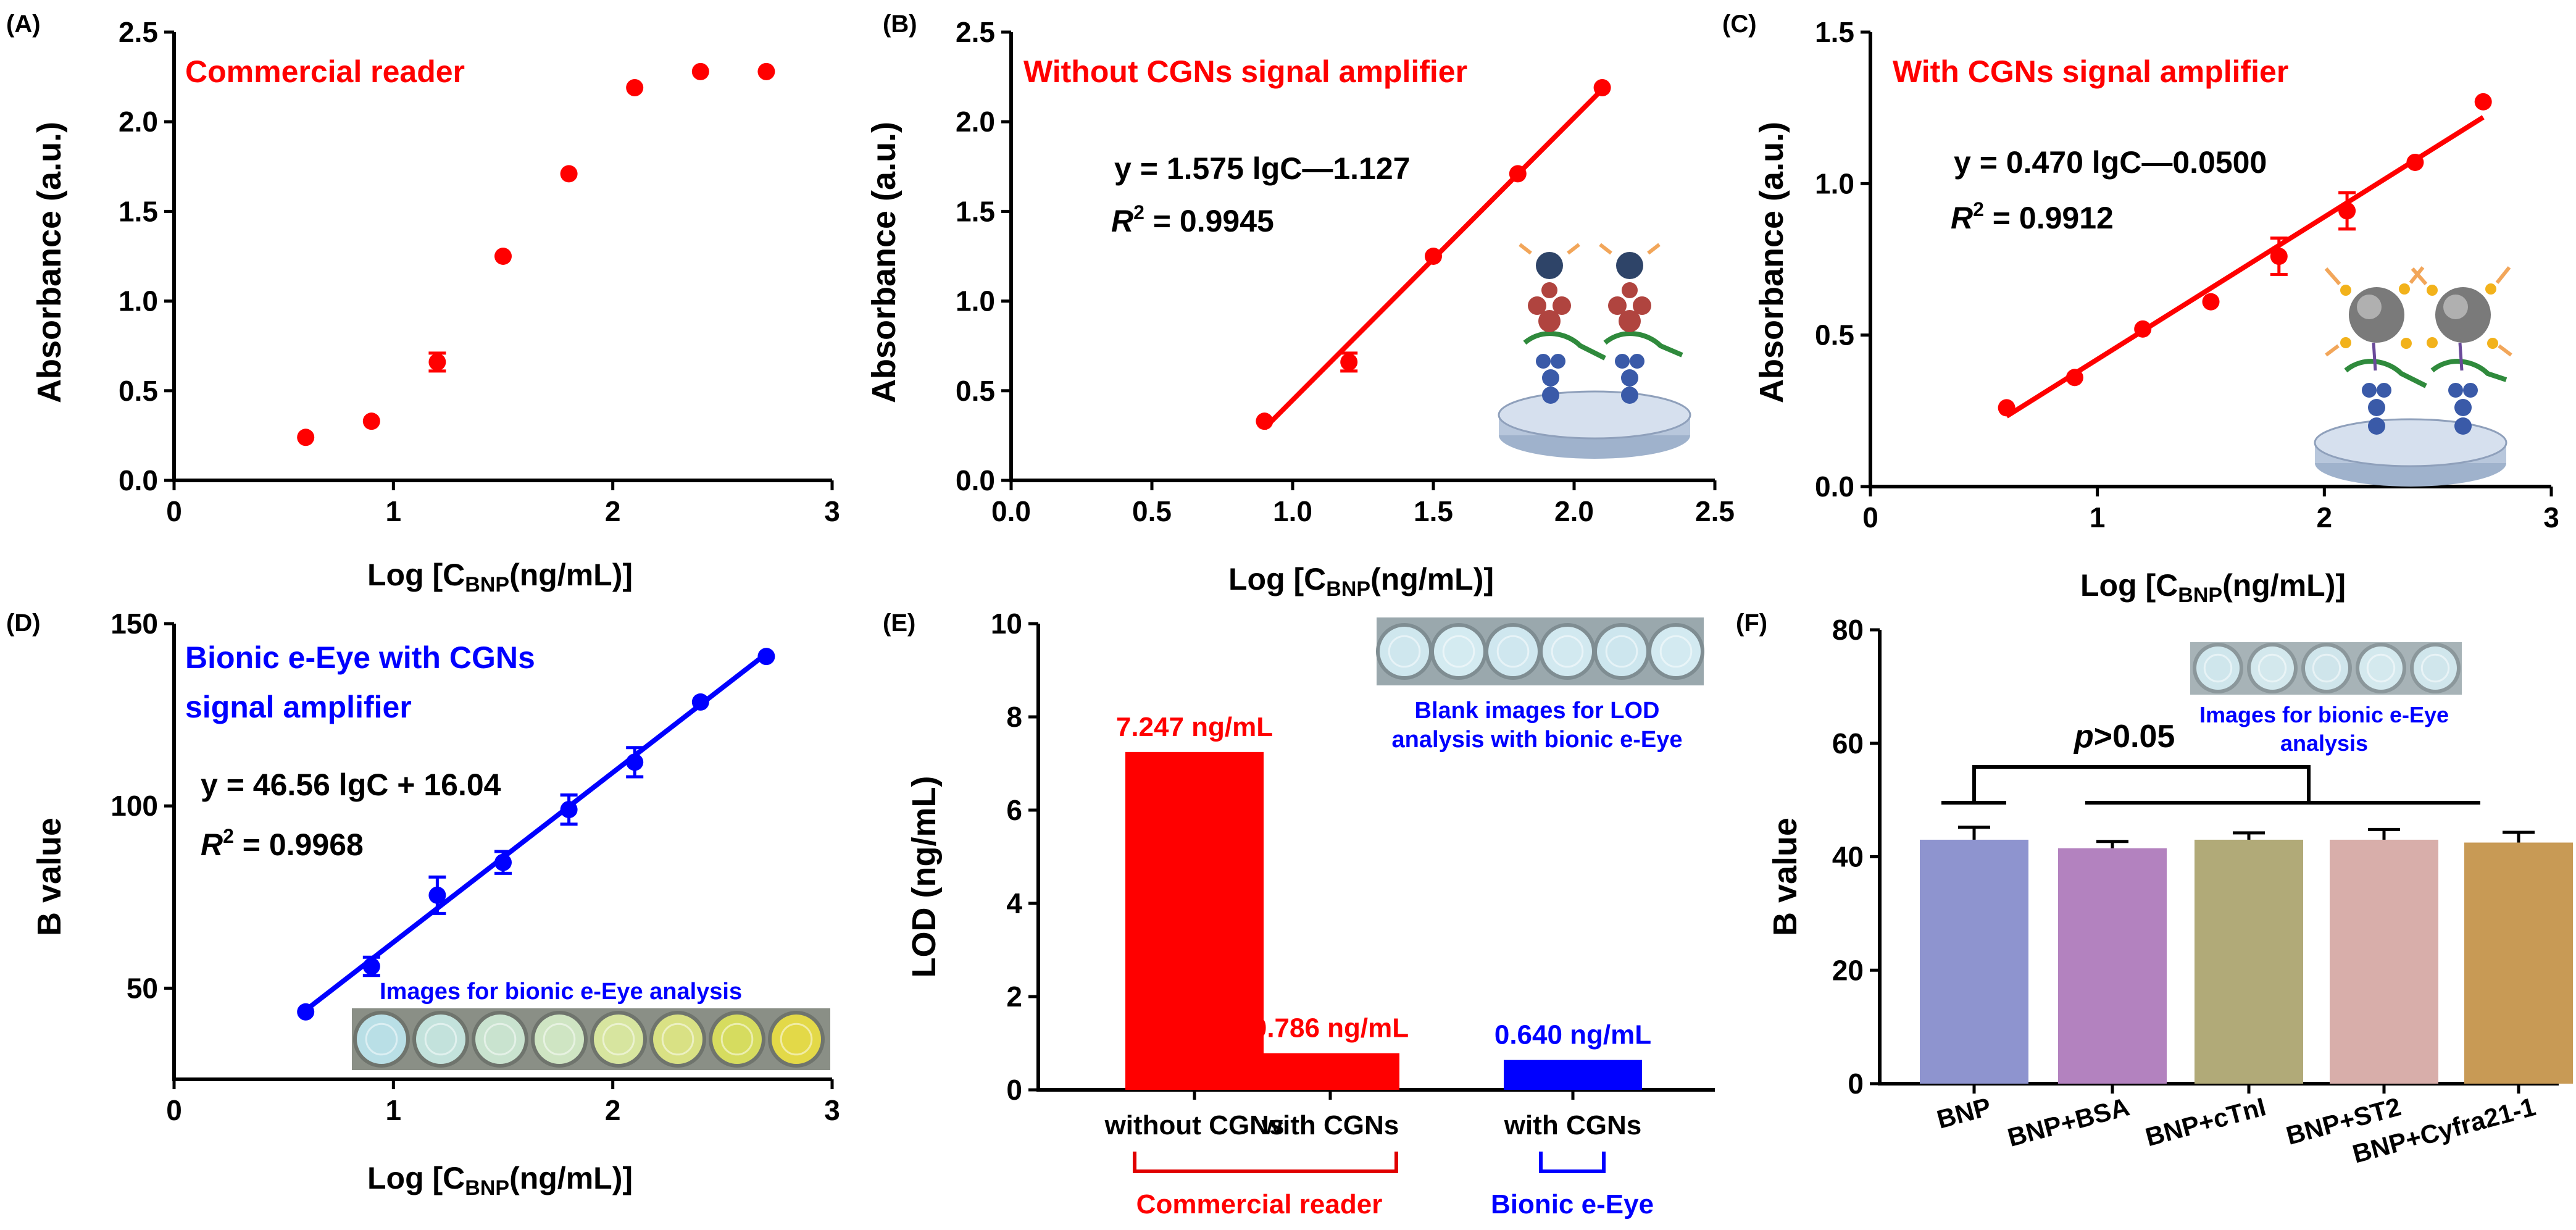  What do you see at coordinates (1346, 272) in the screenshot?
I see `plot-area: 0.0 0.5 1.0 1.5 2.0 2.5 0.0 0.5 1.0 1.5 2.0 2.5` at bounding box center [1346, 272].